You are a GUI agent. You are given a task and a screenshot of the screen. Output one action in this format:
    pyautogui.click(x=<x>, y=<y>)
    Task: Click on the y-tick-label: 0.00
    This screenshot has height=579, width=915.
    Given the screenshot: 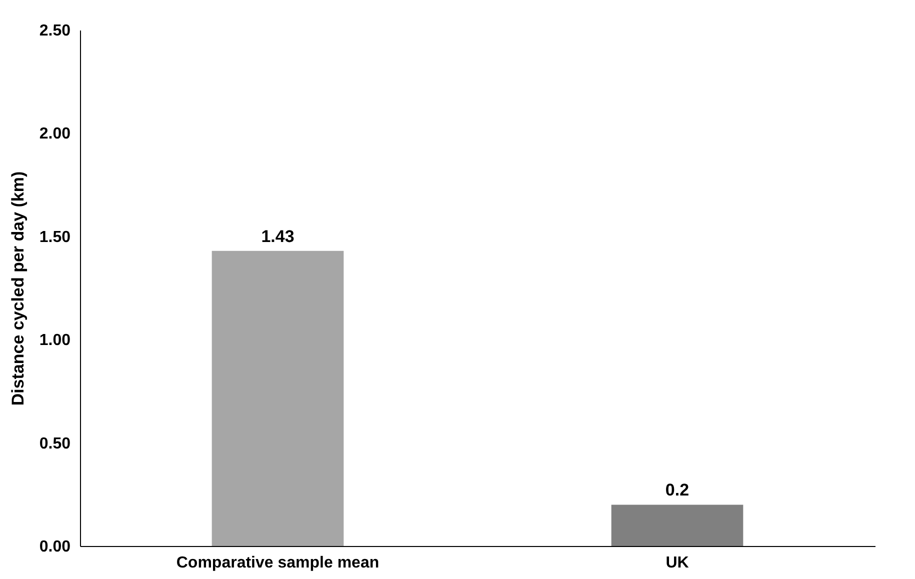 What is the action you would take?
    pyautogui.click(x=55, y=547)
    